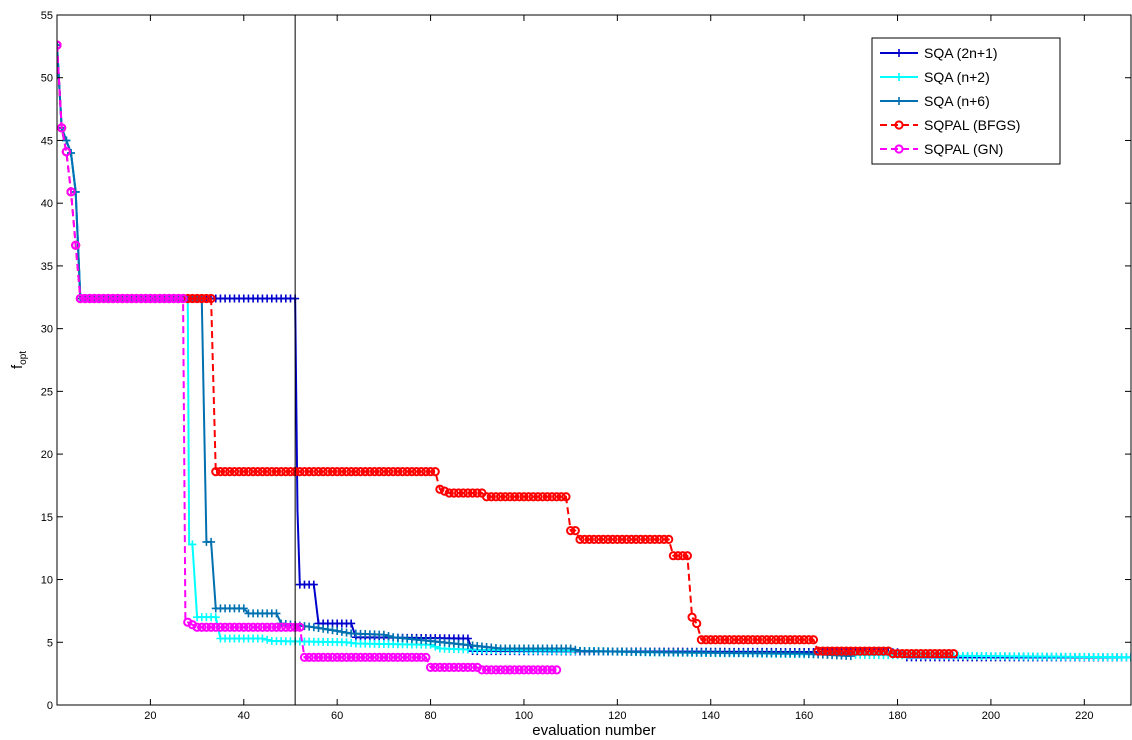 This screenshot has height=740, width=1132. What do you see at coordinates (972, 125) in the screenshot?
I see `legend-label: SQPAL (BFGS)` at bounding box center [972, 125].